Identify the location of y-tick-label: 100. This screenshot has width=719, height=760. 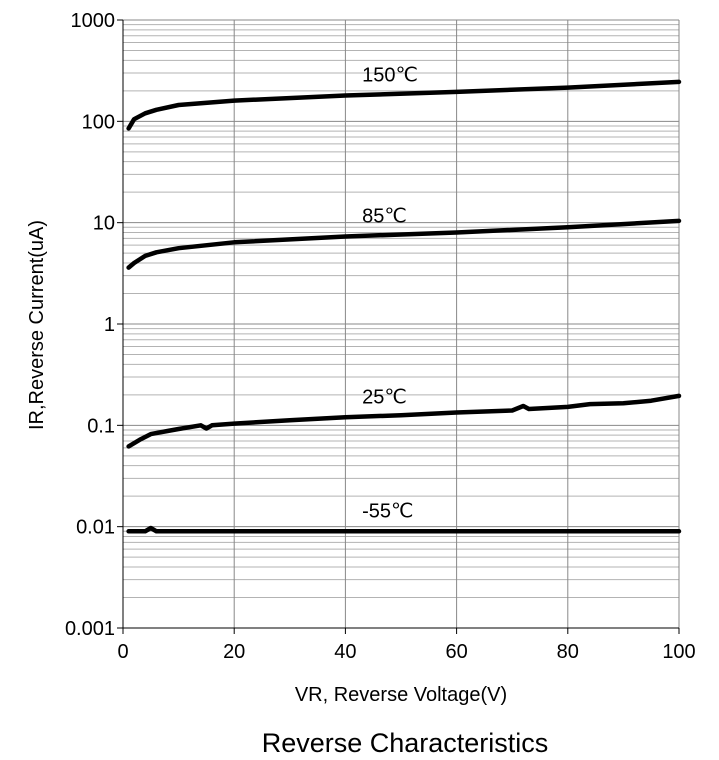
(98, 122).